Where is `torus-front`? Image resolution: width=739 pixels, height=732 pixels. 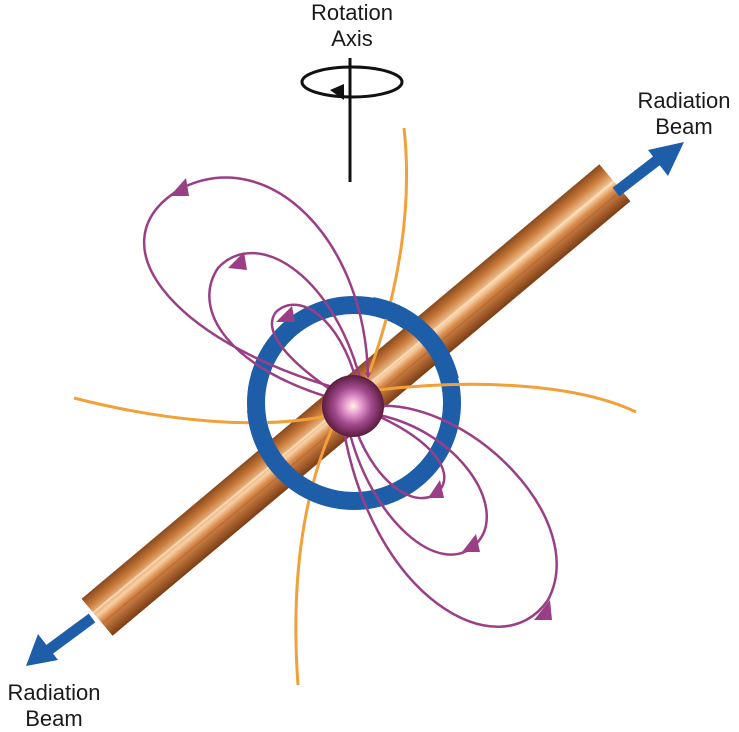
torus-front is located at coordinates (353, 402).